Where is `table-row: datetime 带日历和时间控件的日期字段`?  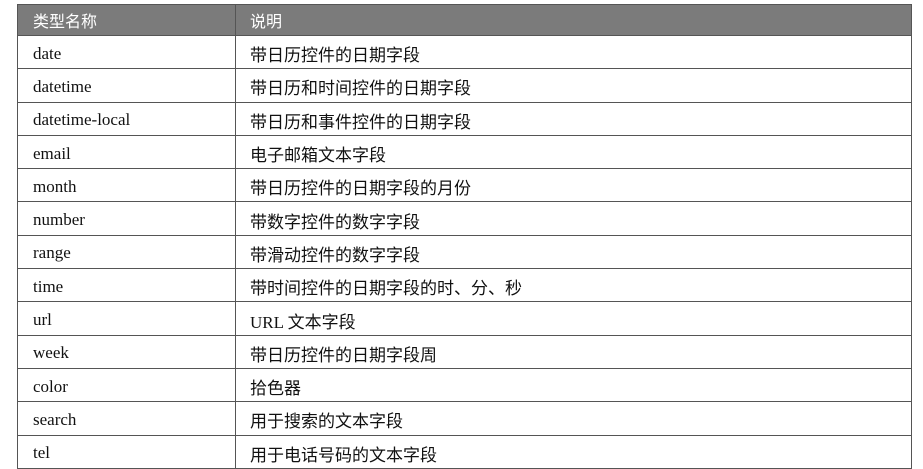 table-row: datetime 带日历和时间控件的日期字段 is located at coordinates (464, 85).